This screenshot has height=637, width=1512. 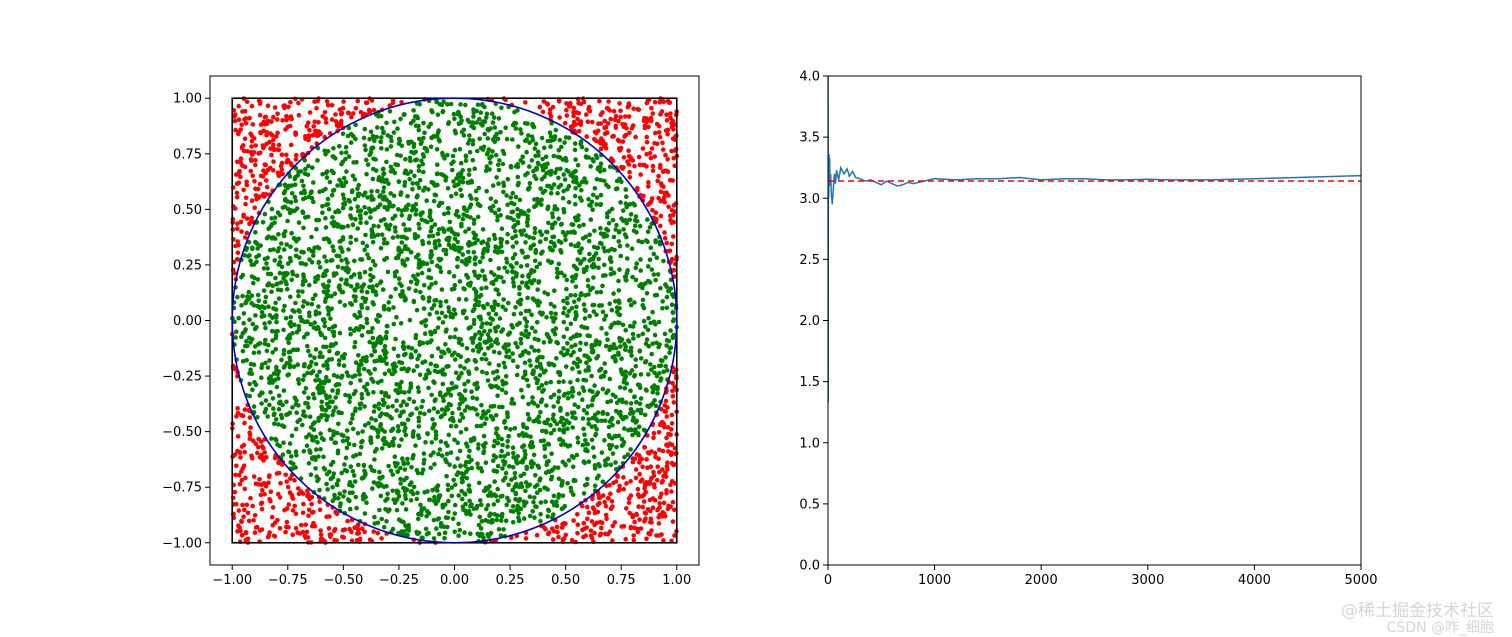 What do you see at coordinates (182, 377) in the screenshot?
I see `y-tick-label: −0.25` at bounding box center [182, 377].